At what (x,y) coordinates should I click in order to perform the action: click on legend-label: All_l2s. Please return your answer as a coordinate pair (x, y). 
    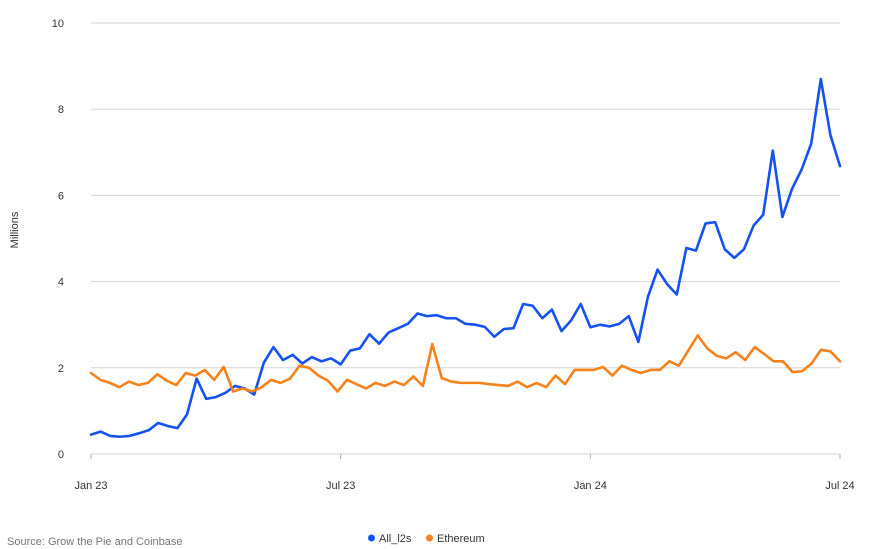
    Looking at the image, I should click on (395, 539).